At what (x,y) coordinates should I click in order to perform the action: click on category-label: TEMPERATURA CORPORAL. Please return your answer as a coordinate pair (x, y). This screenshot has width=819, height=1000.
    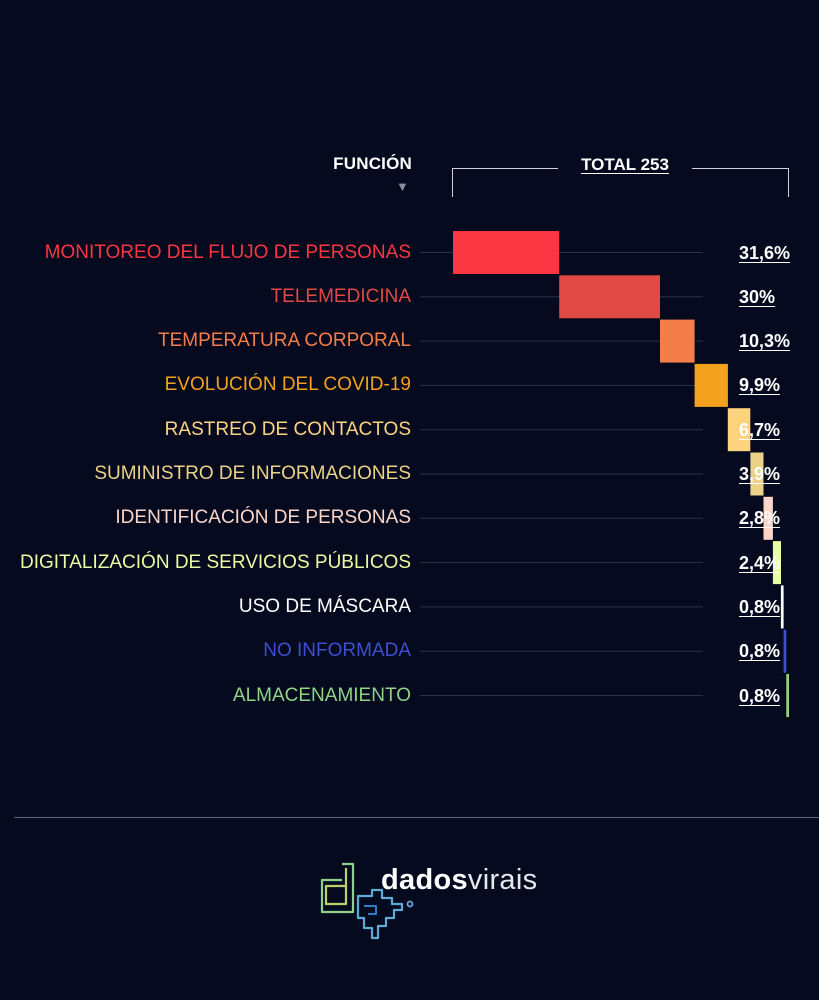
    Looking at the image, I should click on (284, 341).